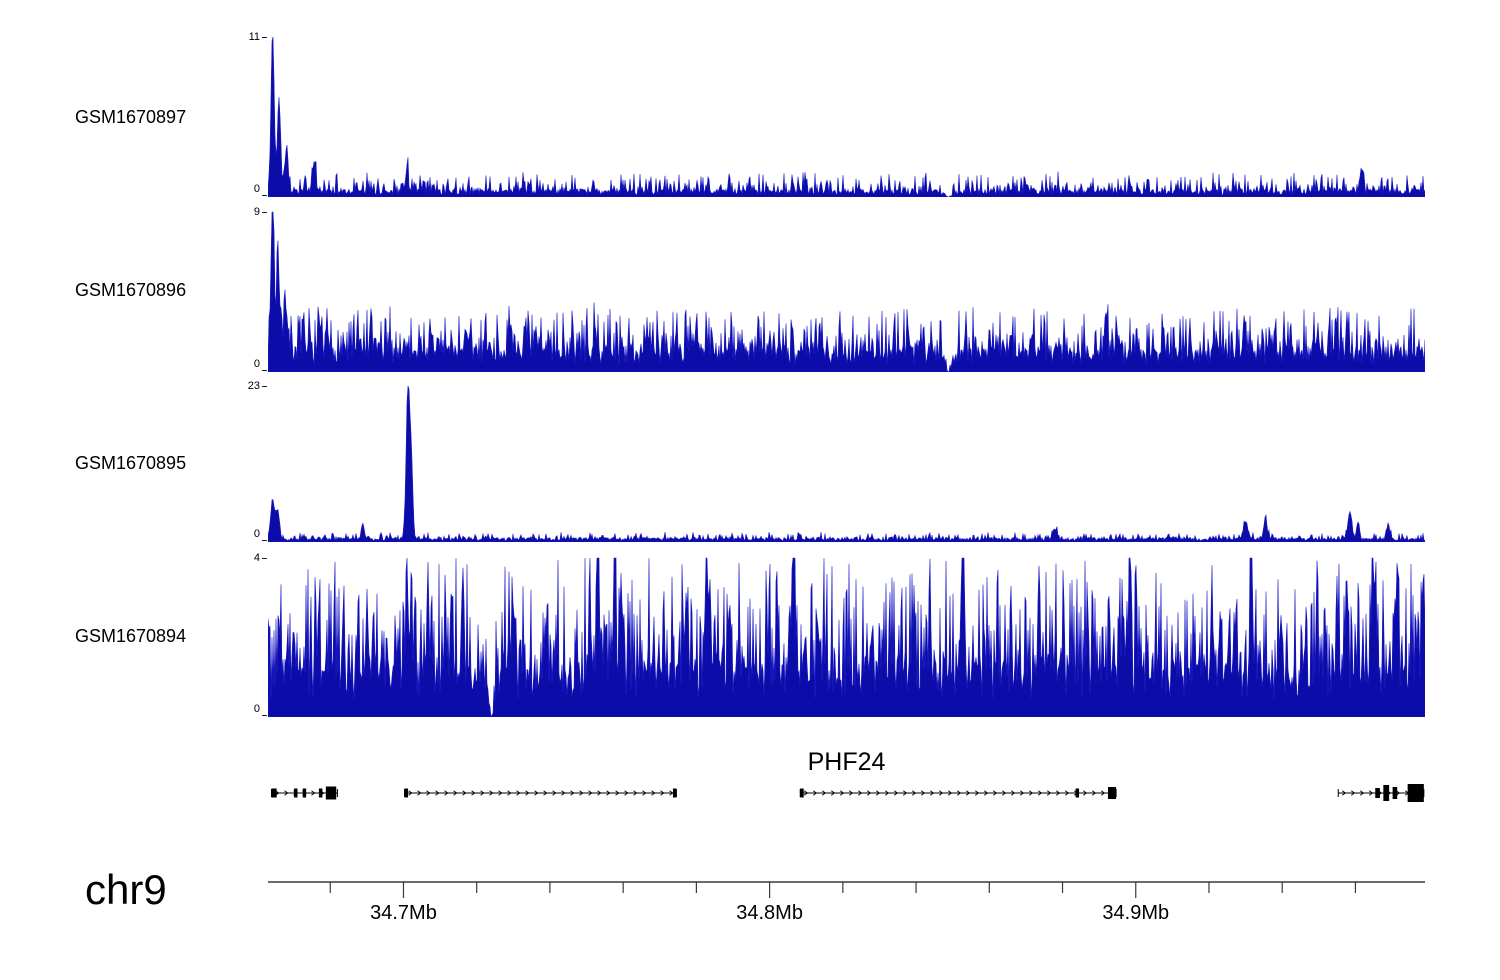  What do you see at coordinates (846, 889) in the screenshot?
I see `genome-axis` at bounding box center [846, 889].